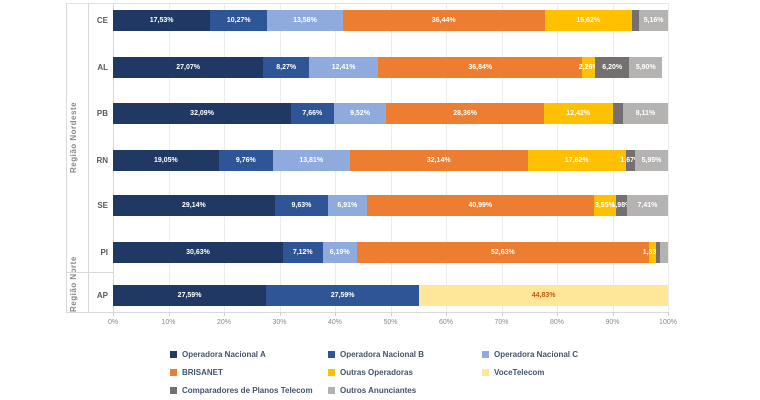 The image size is (760, 400). I want to click on bar-segment: 12,41%, so click(343, 67).